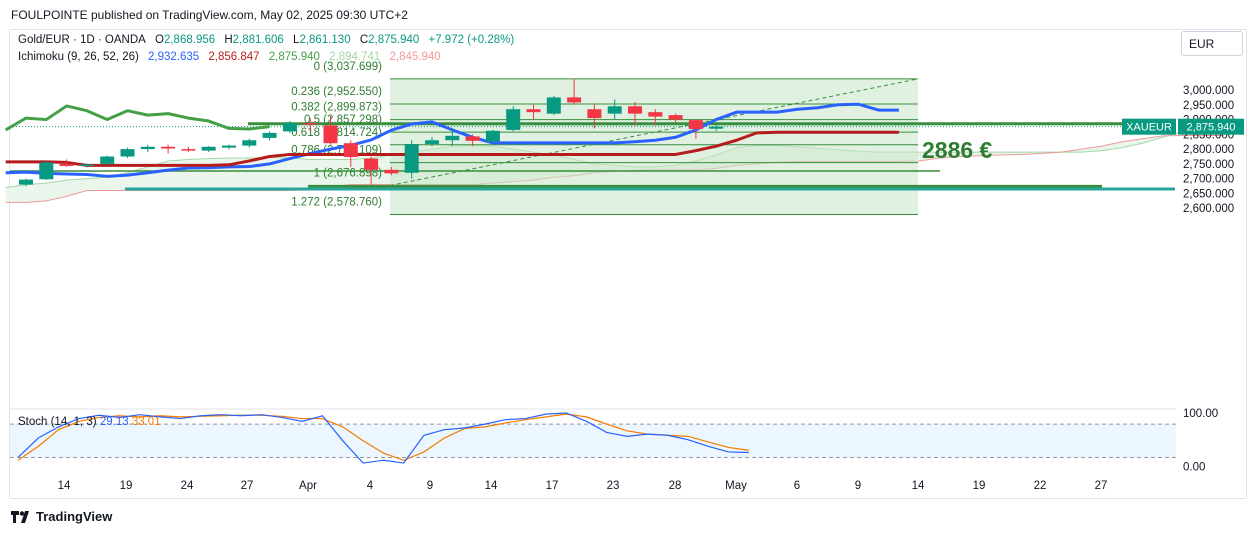  I want to click on price-tick-label: 3,000.000, so click(1208, 91).